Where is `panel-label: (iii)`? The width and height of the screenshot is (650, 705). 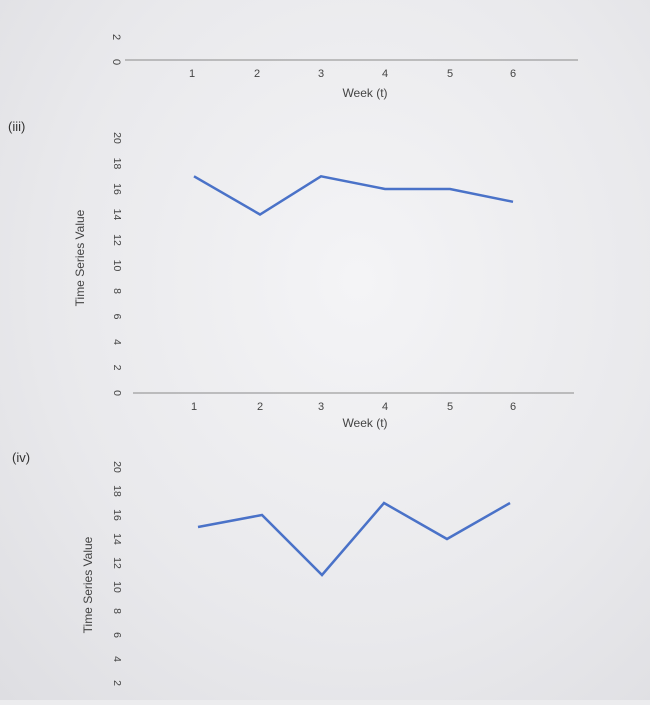 panel-label: (iii) is located at coordinates (16, 126).